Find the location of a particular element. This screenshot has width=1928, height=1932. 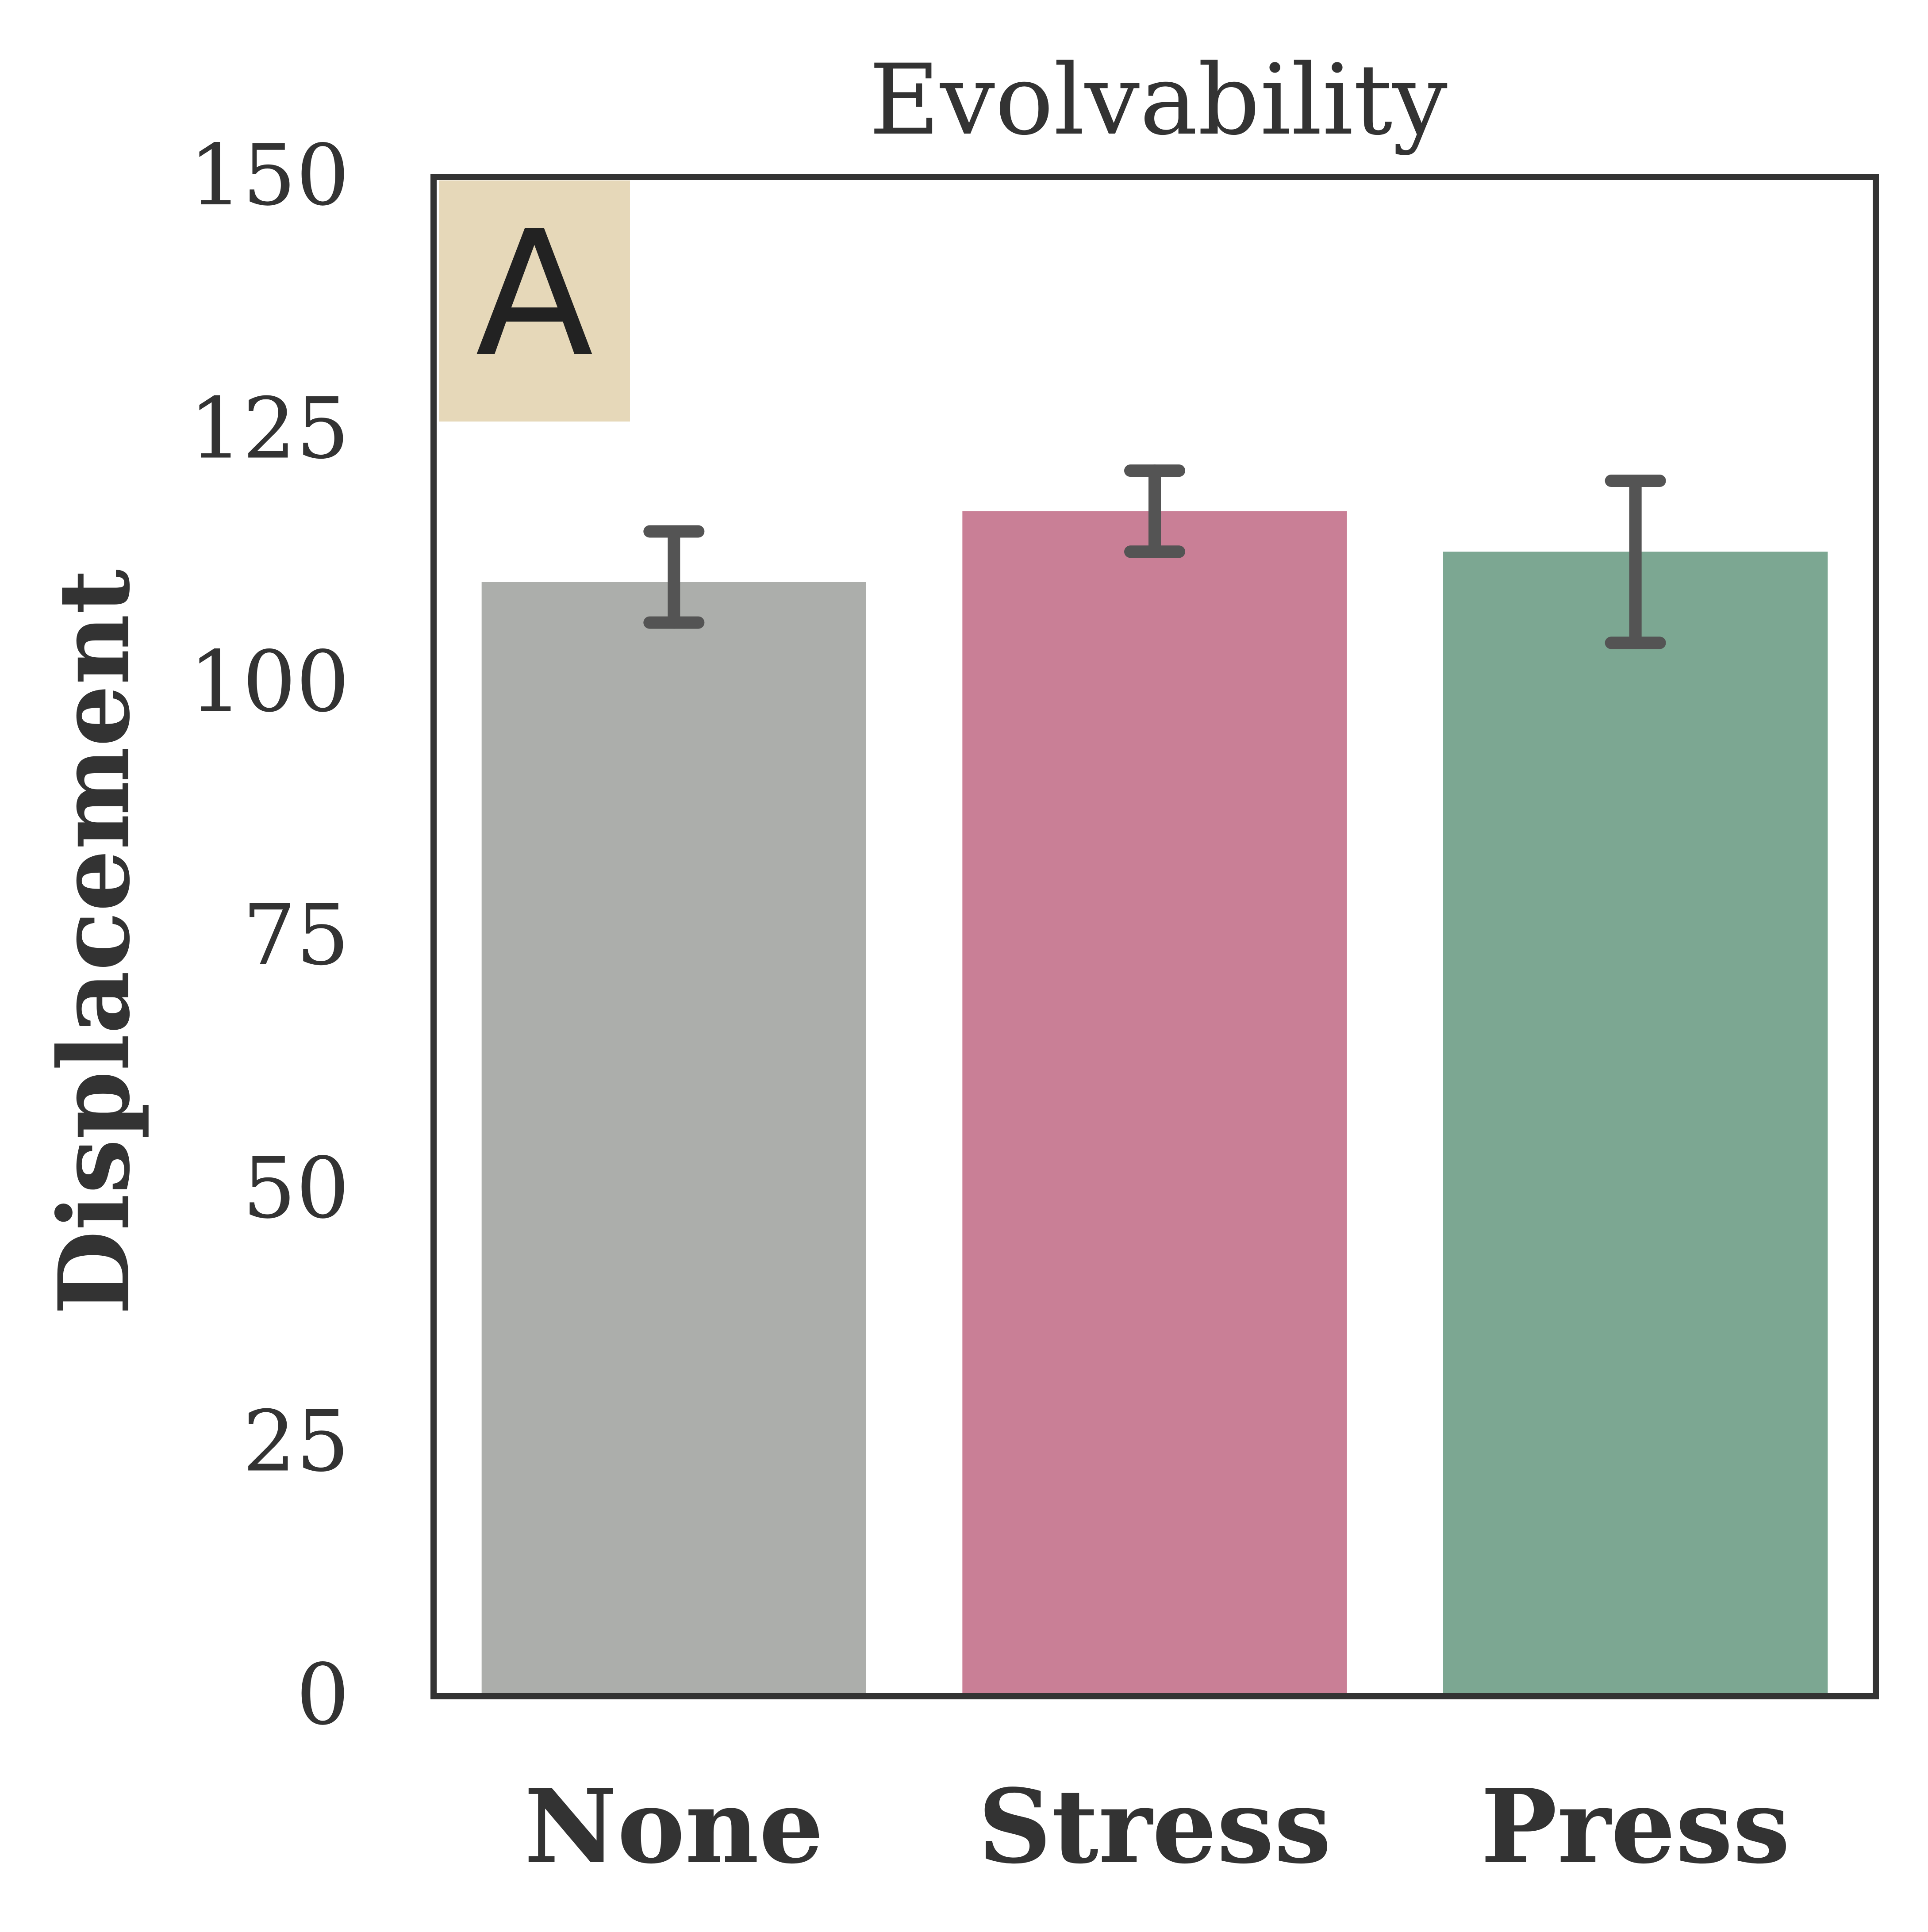

y-tick-labels: 0 25 50 75 100 125 150 is located at coordinates (269, 935).